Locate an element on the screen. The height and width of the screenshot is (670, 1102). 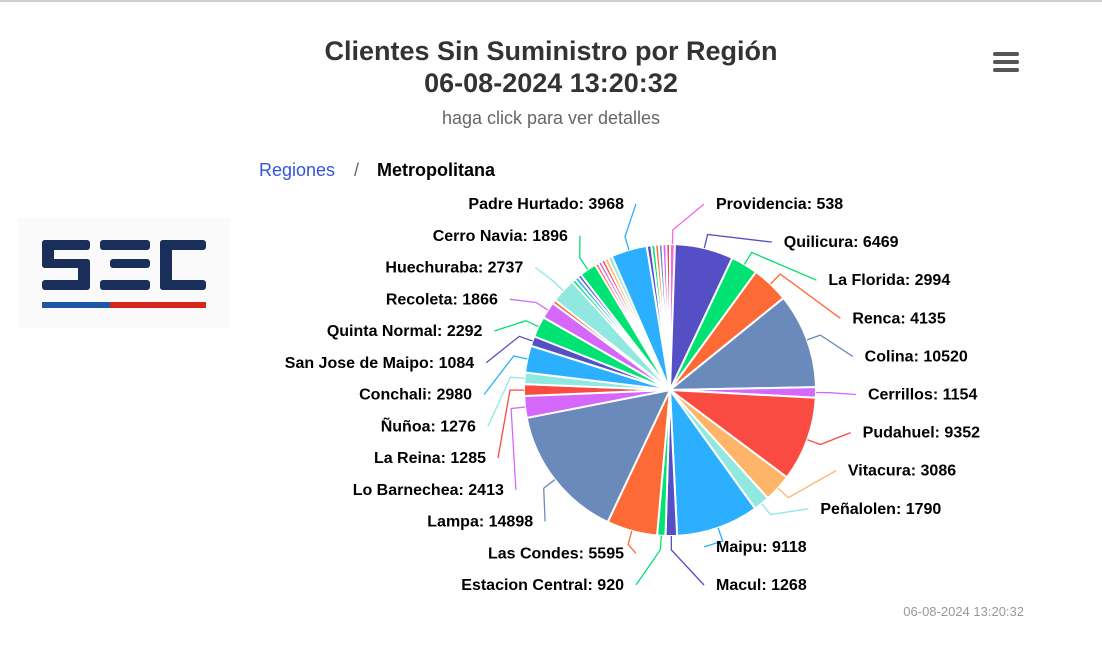
connector-lampa is located at coordinates (549, 500).